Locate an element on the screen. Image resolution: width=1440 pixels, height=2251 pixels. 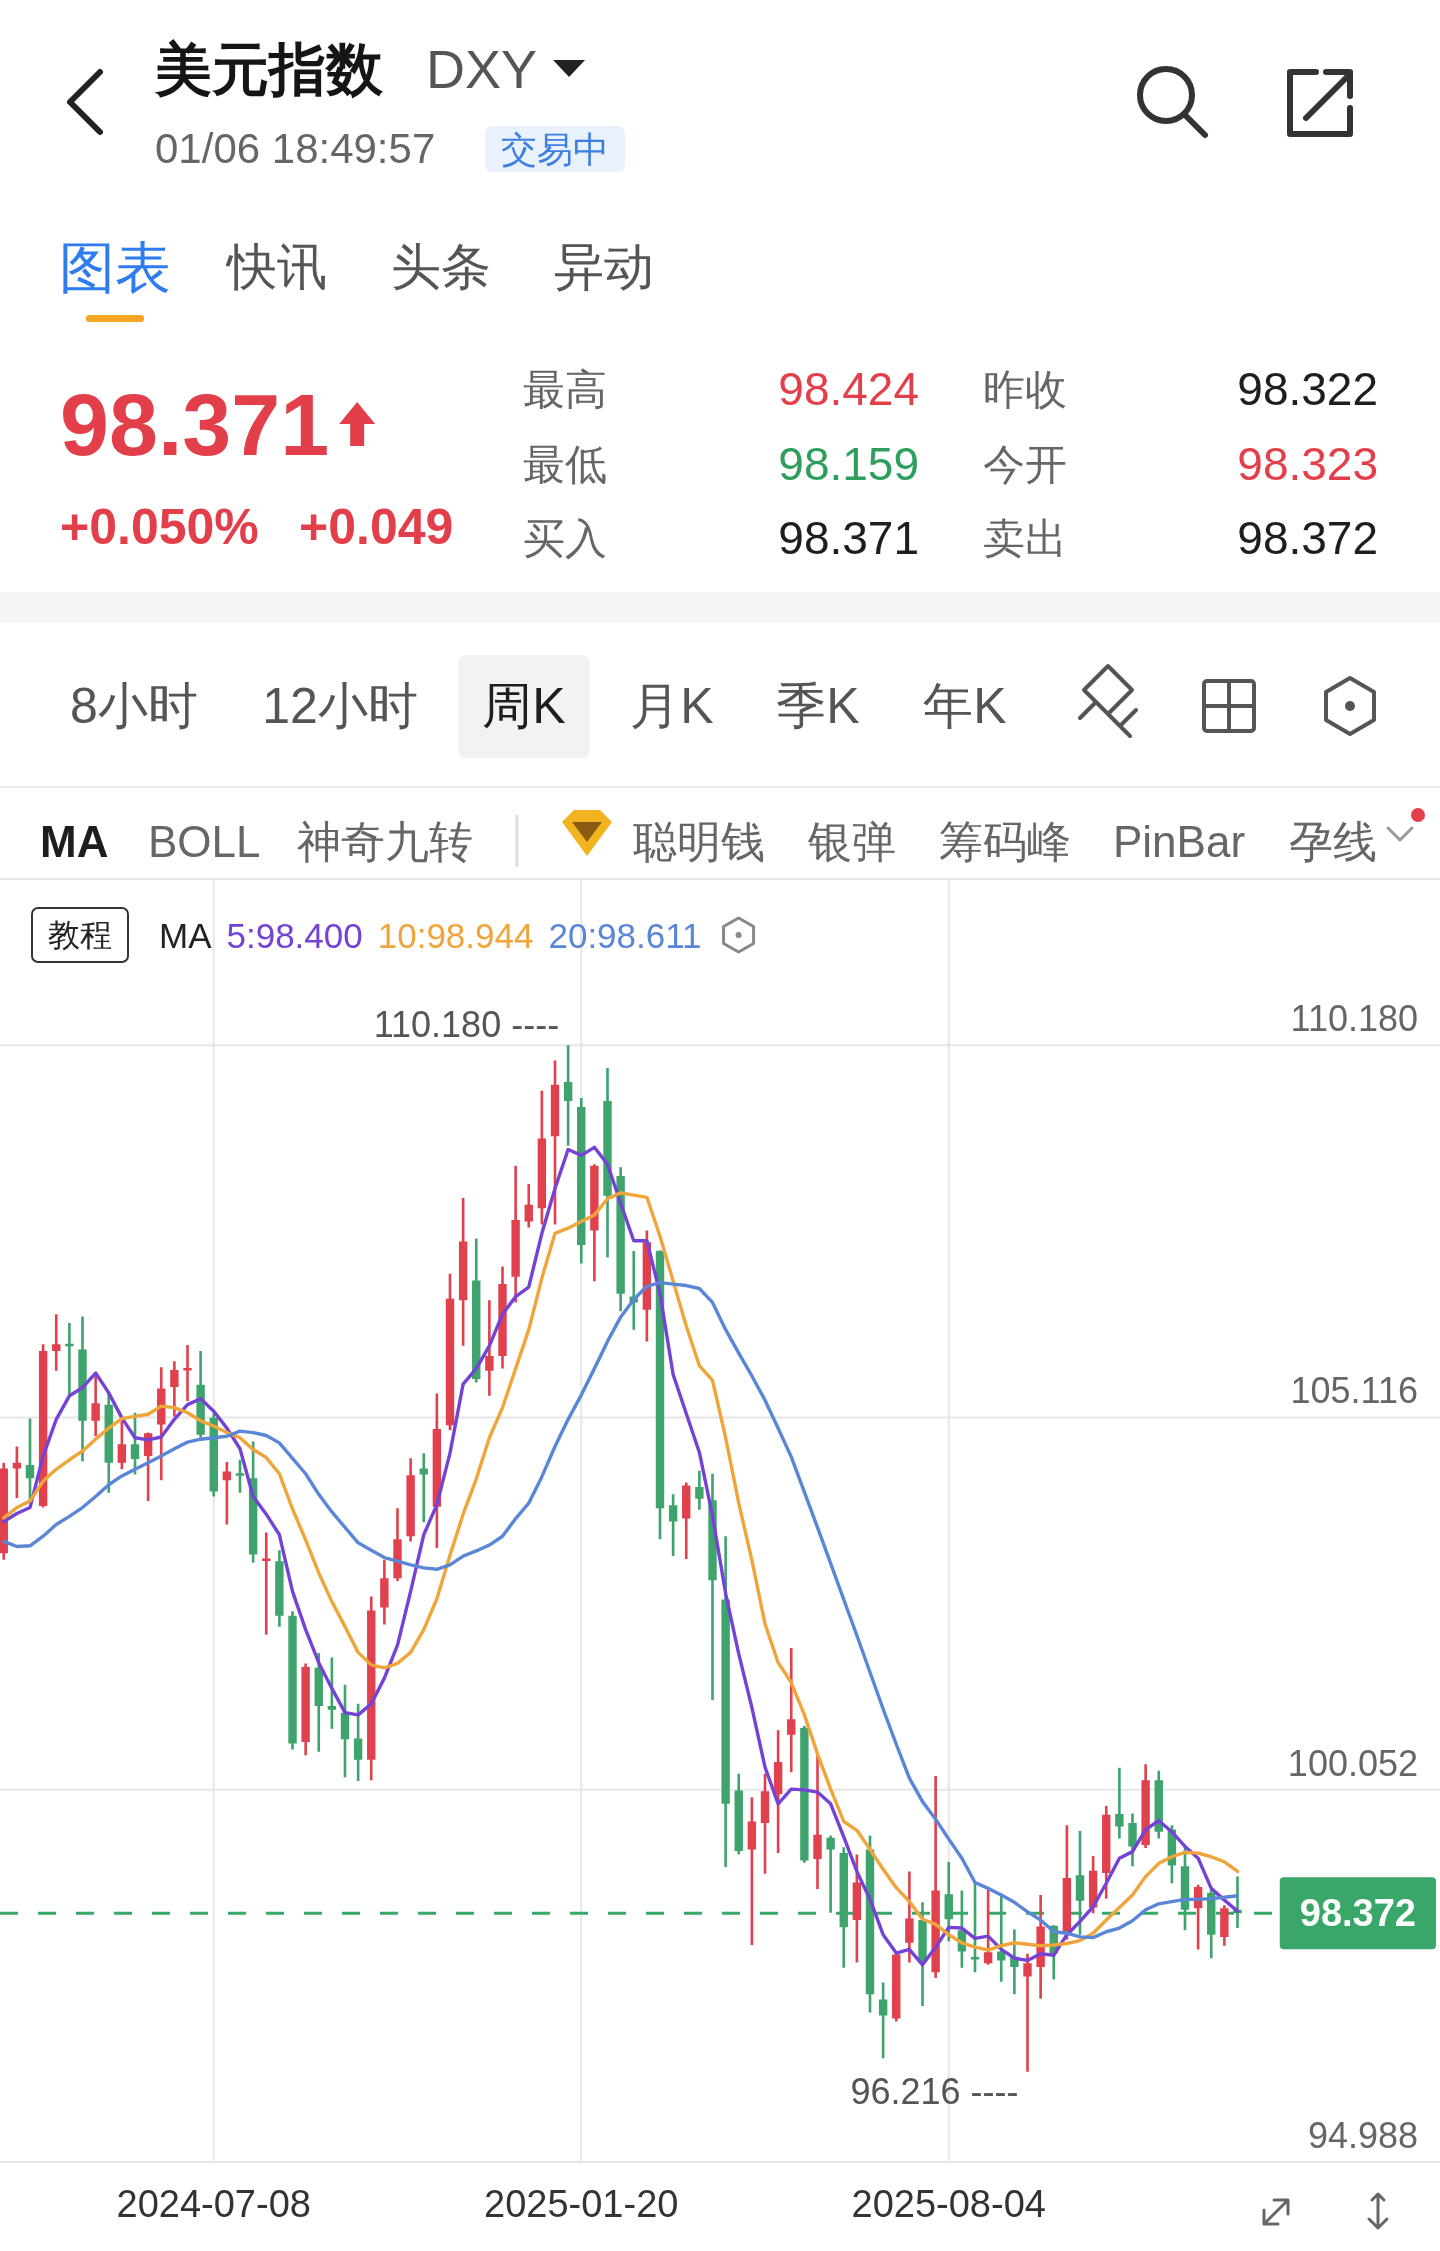
text: PinBar is located at coordinates (1179, 841).